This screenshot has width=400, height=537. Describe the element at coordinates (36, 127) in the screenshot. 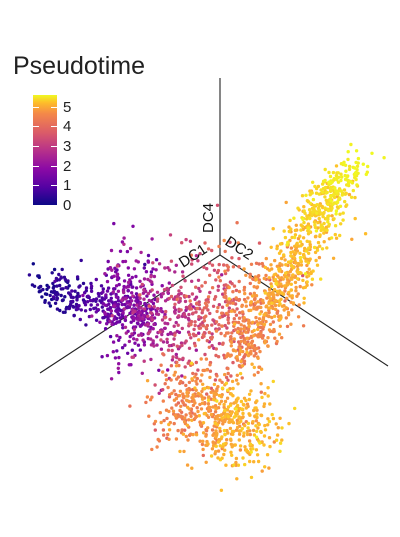

I see `colorbar-tick-left` at that location.